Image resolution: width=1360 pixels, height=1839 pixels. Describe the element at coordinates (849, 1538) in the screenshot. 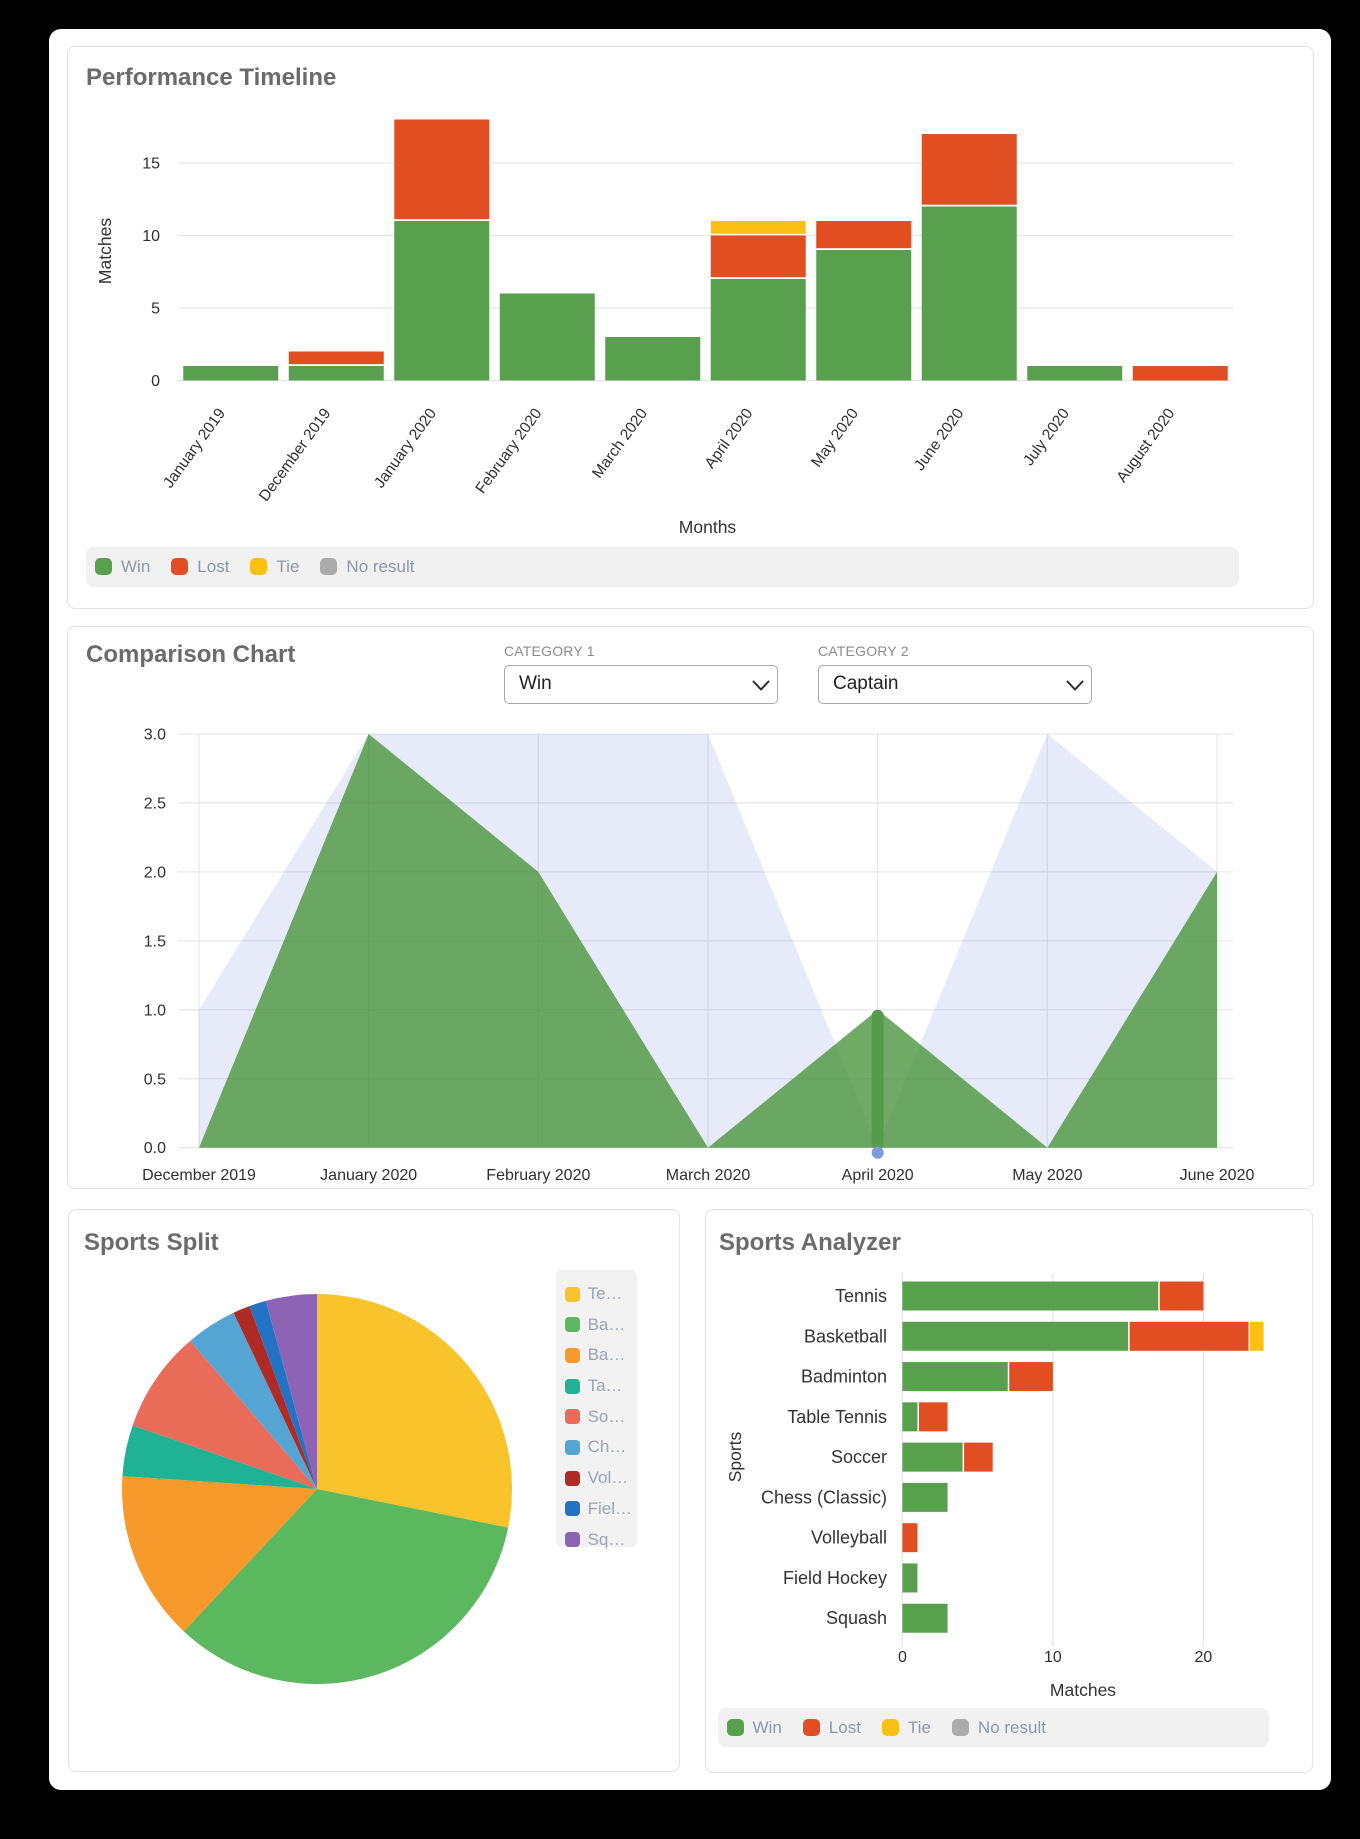

I see `svg-text: Volleyball` at that location.